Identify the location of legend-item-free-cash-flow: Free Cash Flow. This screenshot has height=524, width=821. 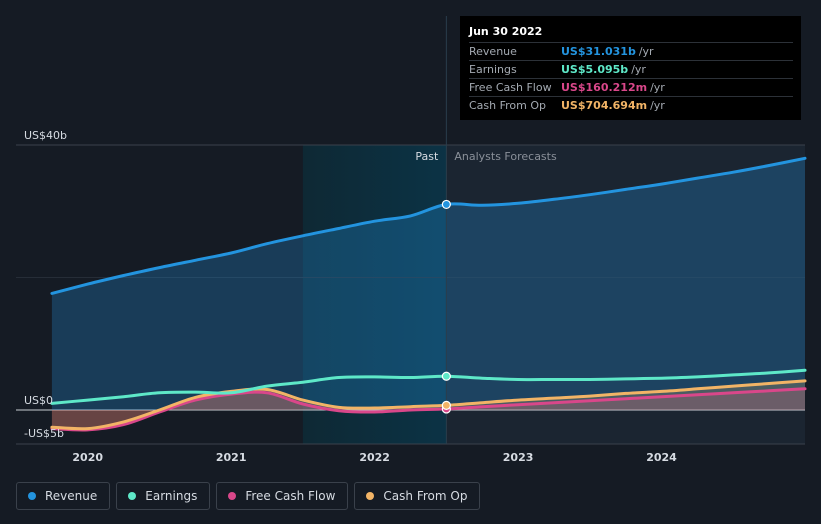
(282, 496).